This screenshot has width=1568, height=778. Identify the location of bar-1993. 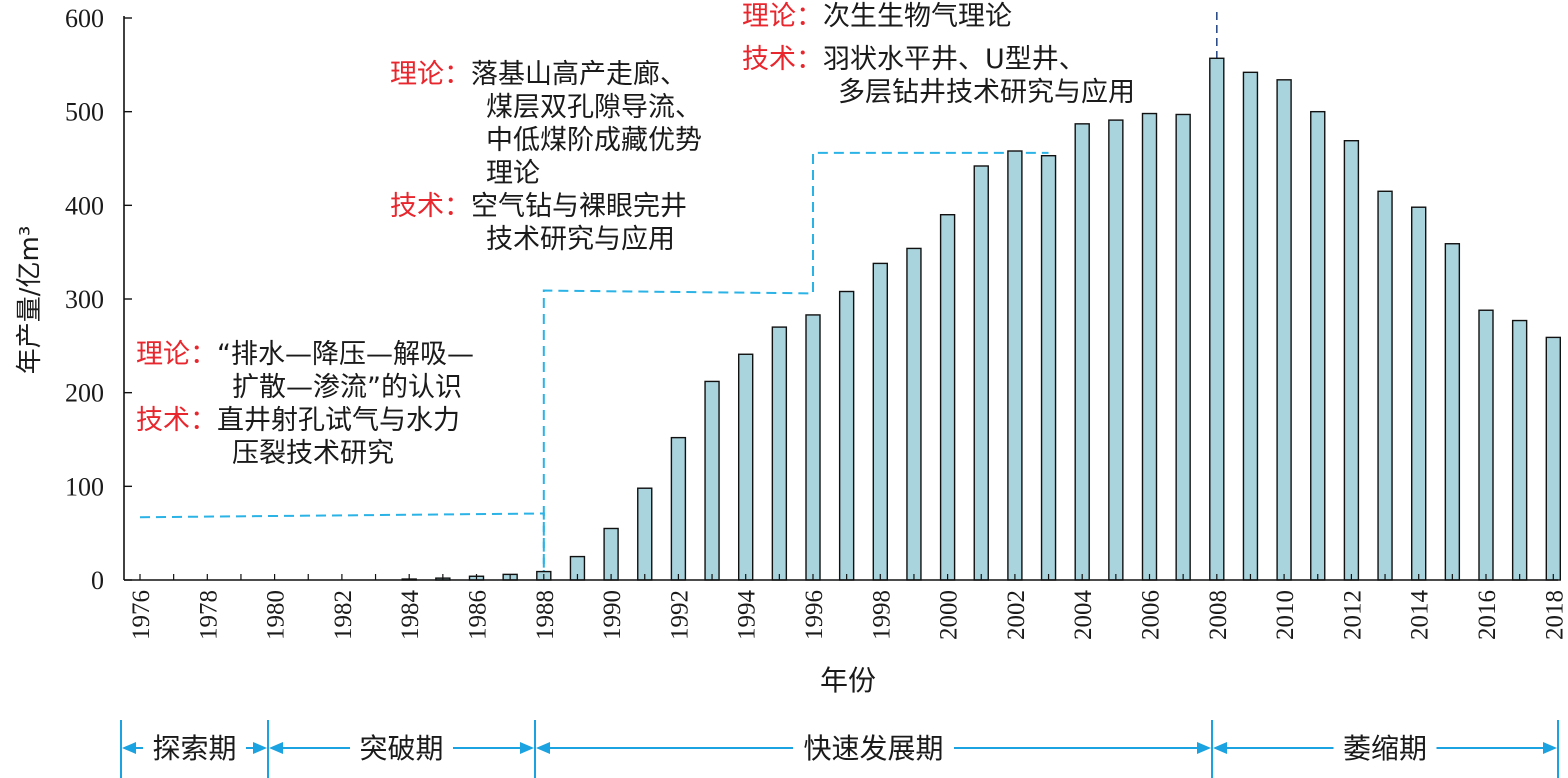
(712, 480).